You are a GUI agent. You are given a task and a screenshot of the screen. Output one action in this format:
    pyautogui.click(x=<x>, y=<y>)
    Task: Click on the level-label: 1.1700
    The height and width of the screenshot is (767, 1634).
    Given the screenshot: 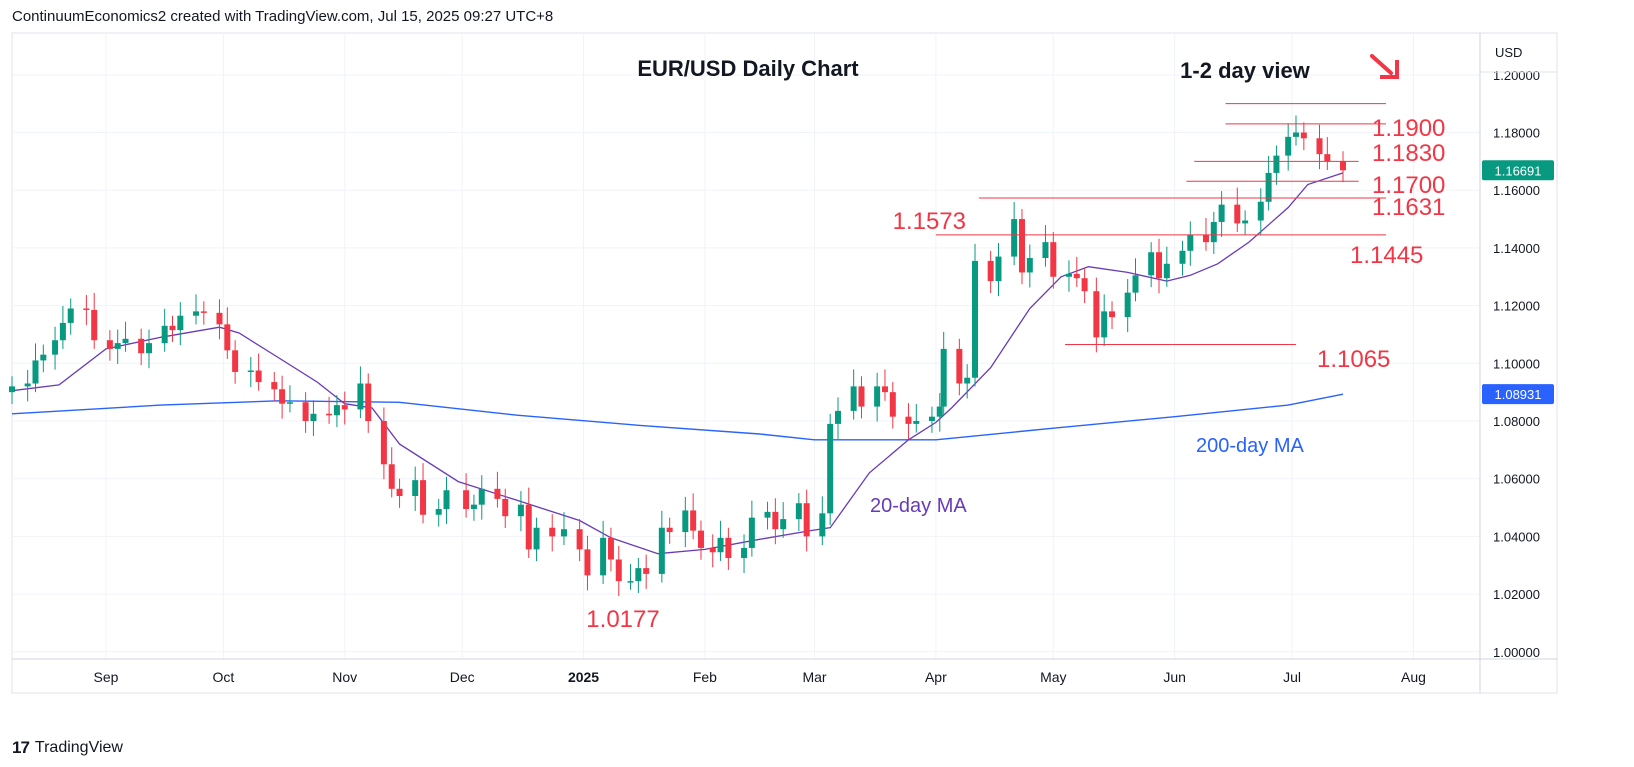 What is the action you would take?
    pyautogui.click(x=1408, y=185)
    